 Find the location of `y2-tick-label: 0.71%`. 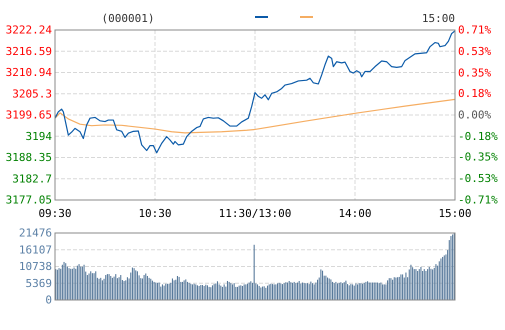

y2-tick-label: 0.71% is located at coordinates (475, 30).